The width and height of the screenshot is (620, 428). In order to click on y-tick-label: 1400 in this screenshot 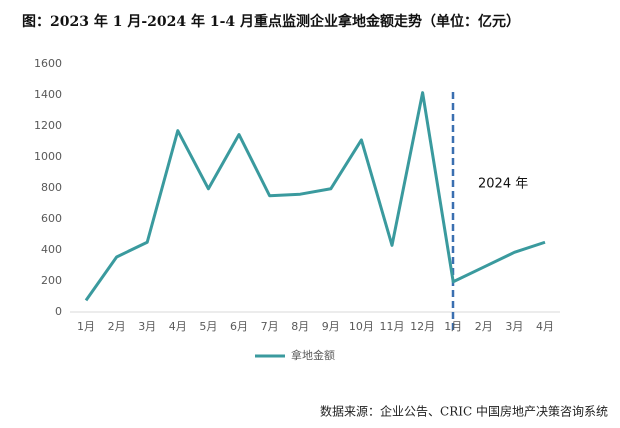, I will do `click(48, 94)`.